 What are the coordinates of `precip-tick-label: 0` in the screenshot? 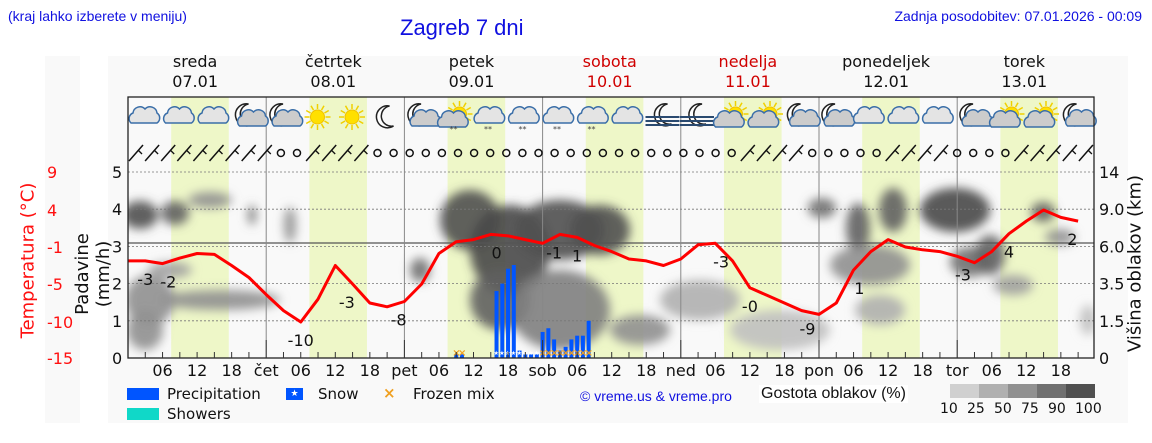 It's located at (117, 358).